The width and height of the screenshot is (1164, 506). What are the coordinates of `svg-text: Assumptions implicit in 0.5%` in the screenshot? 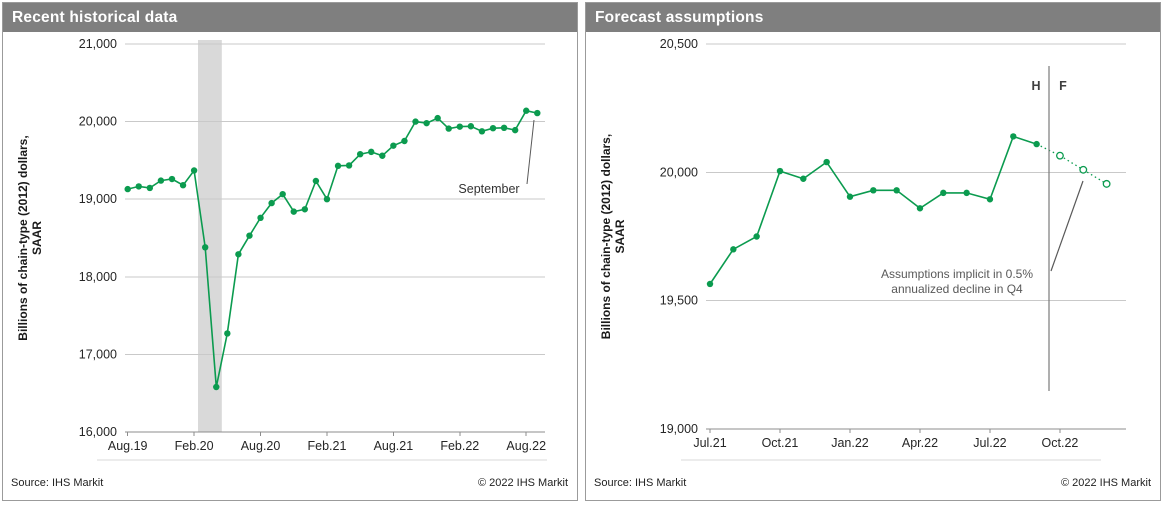 It's located at (957, 274).